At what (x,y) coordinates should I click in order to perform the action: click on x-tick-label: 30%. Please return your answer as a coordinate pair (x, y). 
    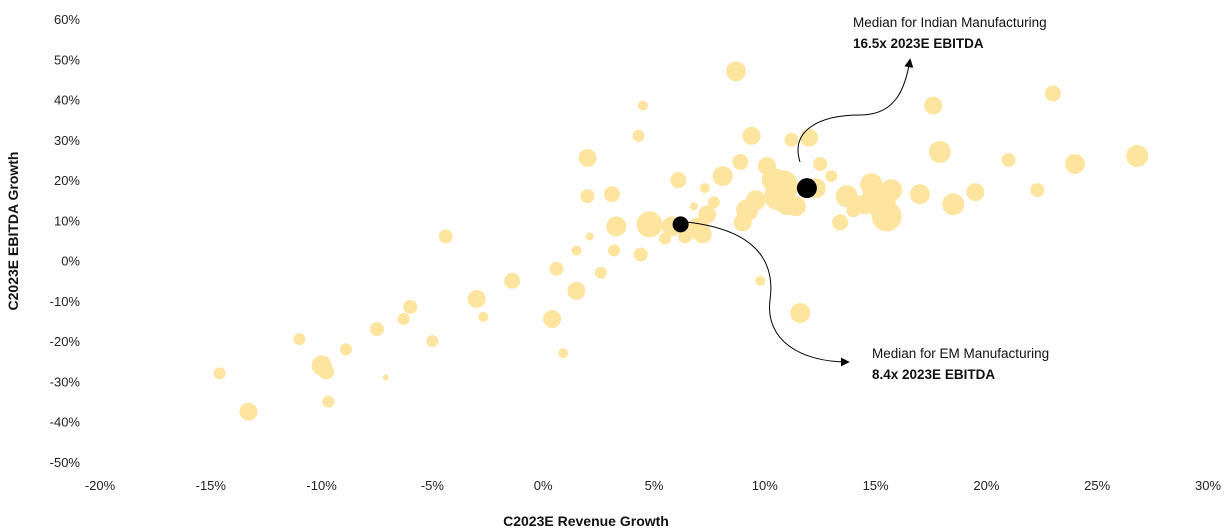
    Looking at the image, I should click on (1208, 485).